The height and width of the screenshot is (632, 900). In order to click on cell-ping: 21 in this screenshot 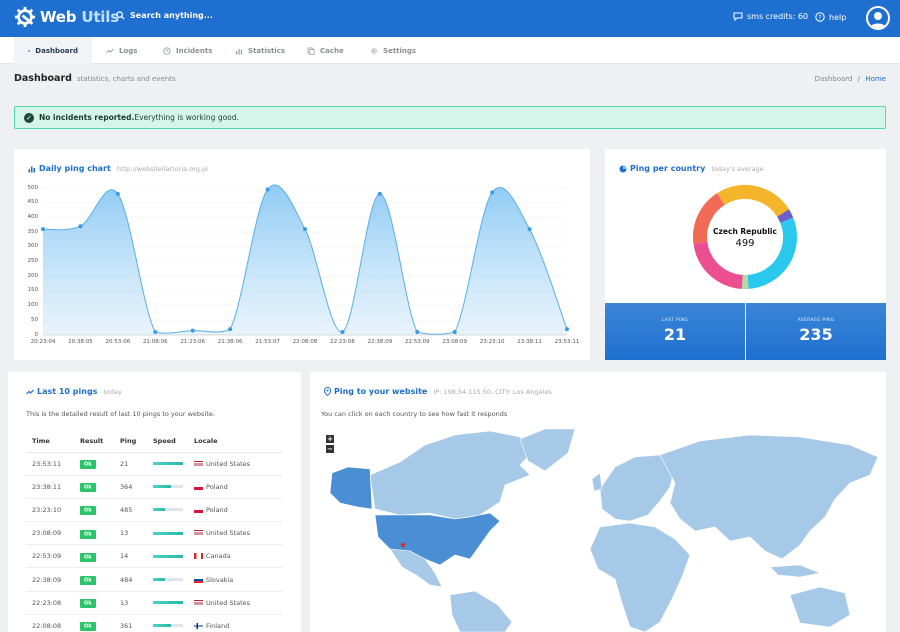, I will do `click(130, 464)`.